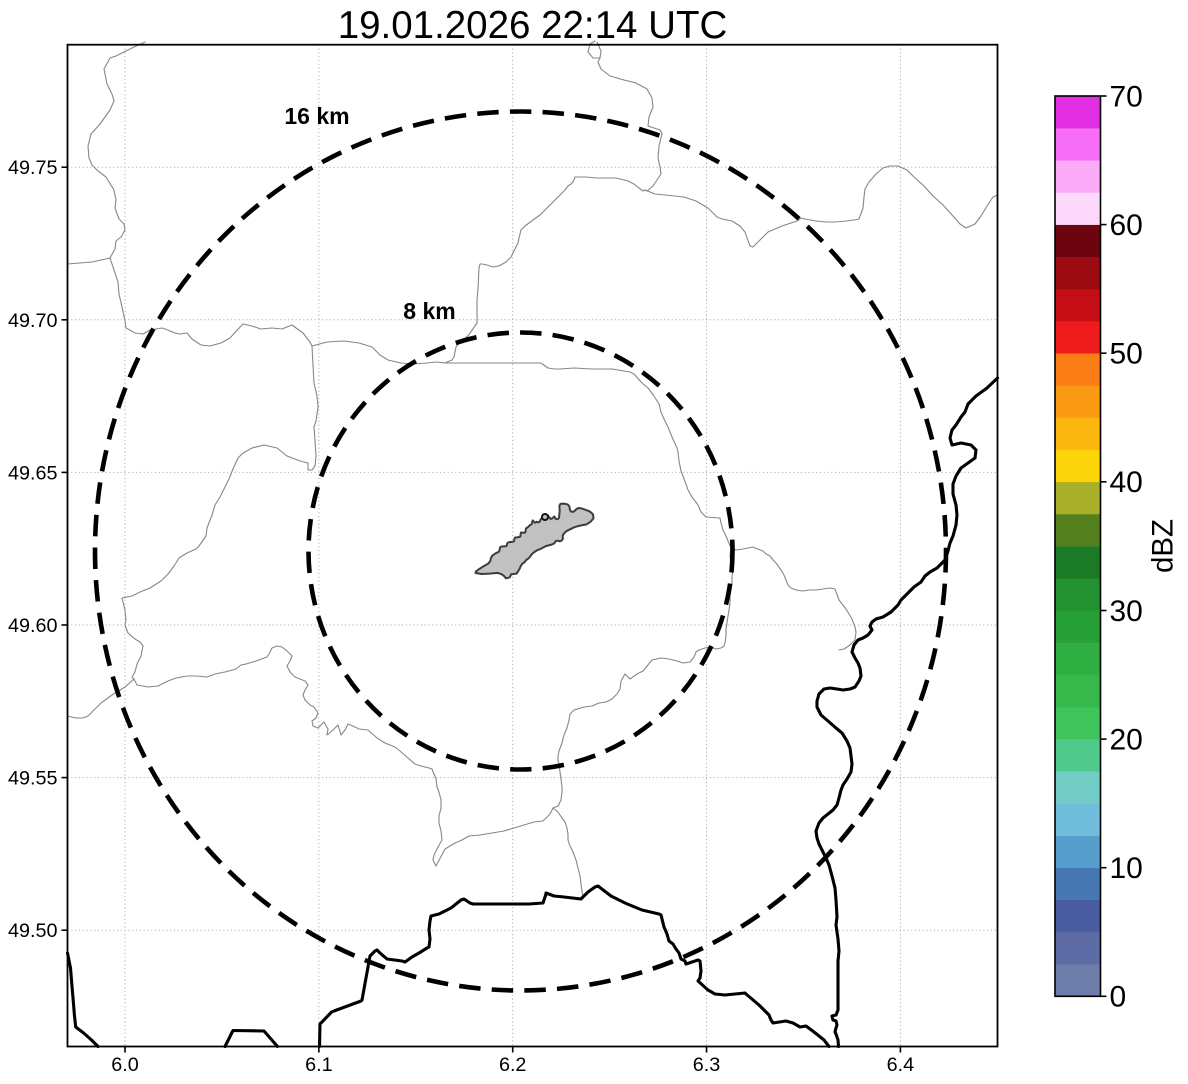  What do you see at coordinates (1126, 482) in the screenshot?
I see `svg-text: 40` at bounding box center [1126, 482].